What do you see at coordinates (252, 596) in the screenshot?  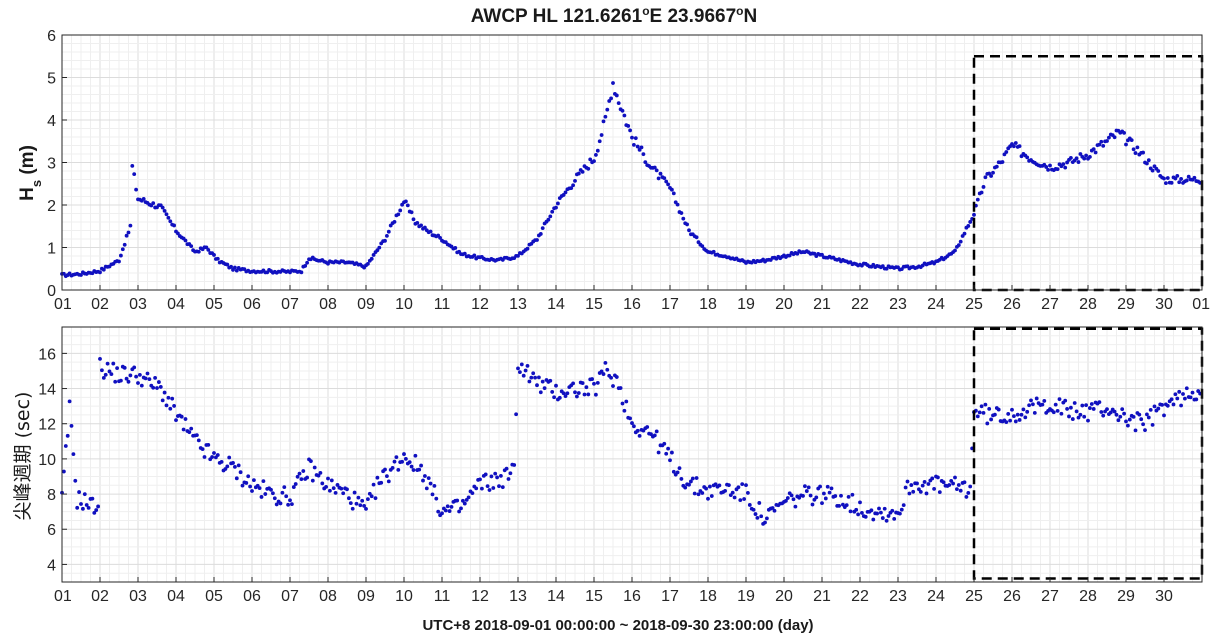 I see `x-tick-label: 06` at bounding box center [252, 596].